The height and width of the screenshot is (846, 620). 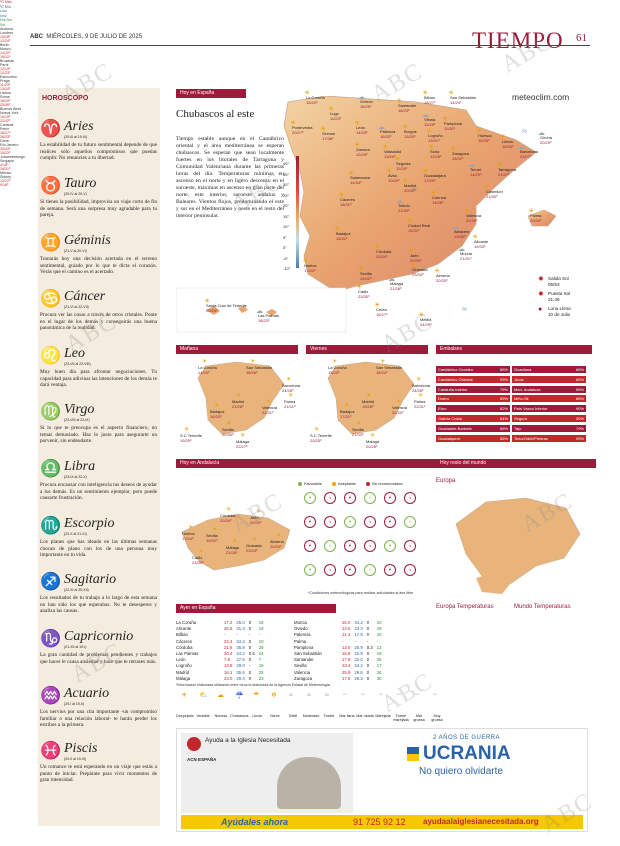 I want to click on city-temp: 23/33º, so click(x=418, y=274).